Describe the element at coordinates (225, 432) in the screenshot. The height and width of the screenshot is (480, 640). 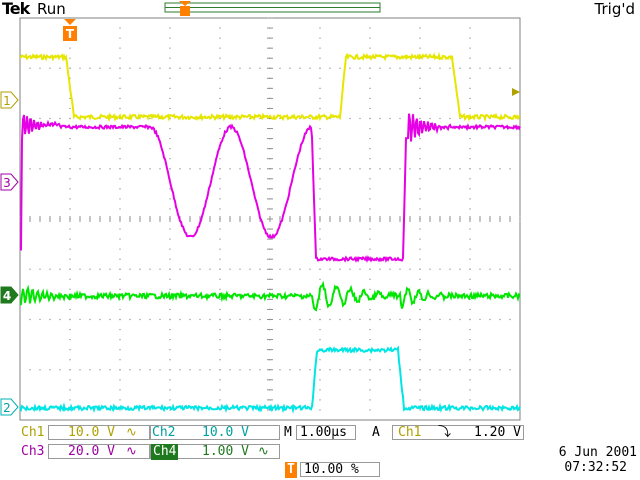
I see `ch2-scale: 10.0 V` at that location.